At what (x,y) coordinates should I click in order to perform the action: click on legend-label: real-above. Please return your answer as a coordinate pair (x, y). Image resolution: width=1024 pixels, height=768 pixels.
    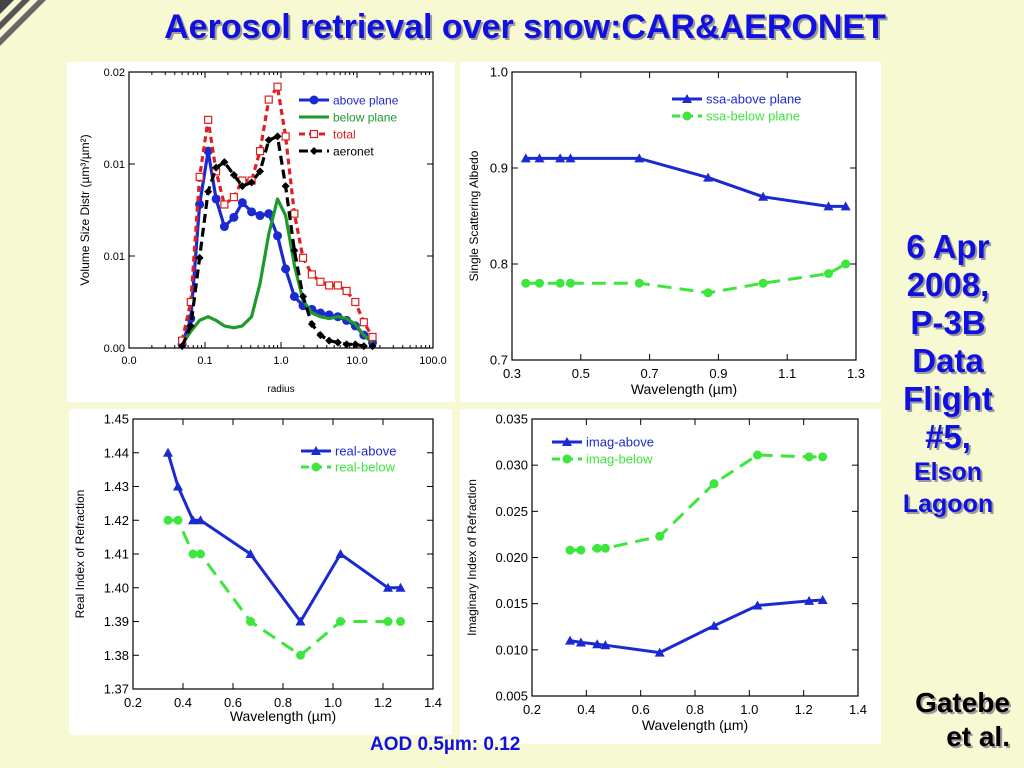
    Looking at the image, I should click on (365, 451).